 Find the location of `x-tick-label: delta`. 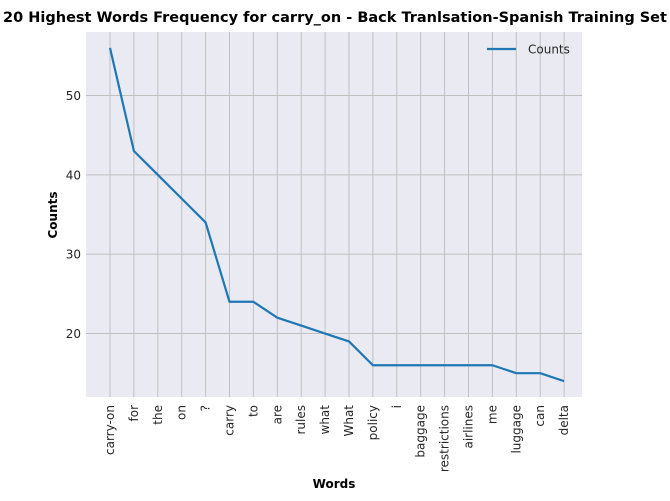

x-tick-label: delta is located at coordinates (564, 420).